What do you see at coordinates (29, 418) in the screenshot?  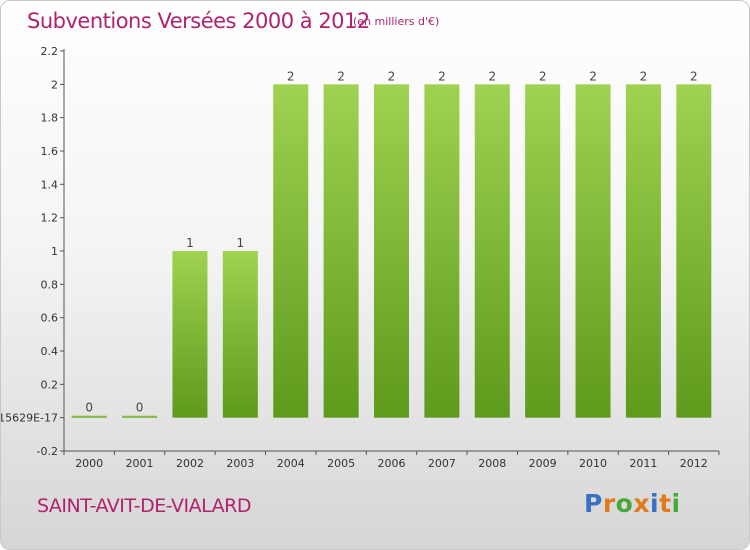 I see `y-tick-label: -1.15629E-17` at bounding box center [29, 418].